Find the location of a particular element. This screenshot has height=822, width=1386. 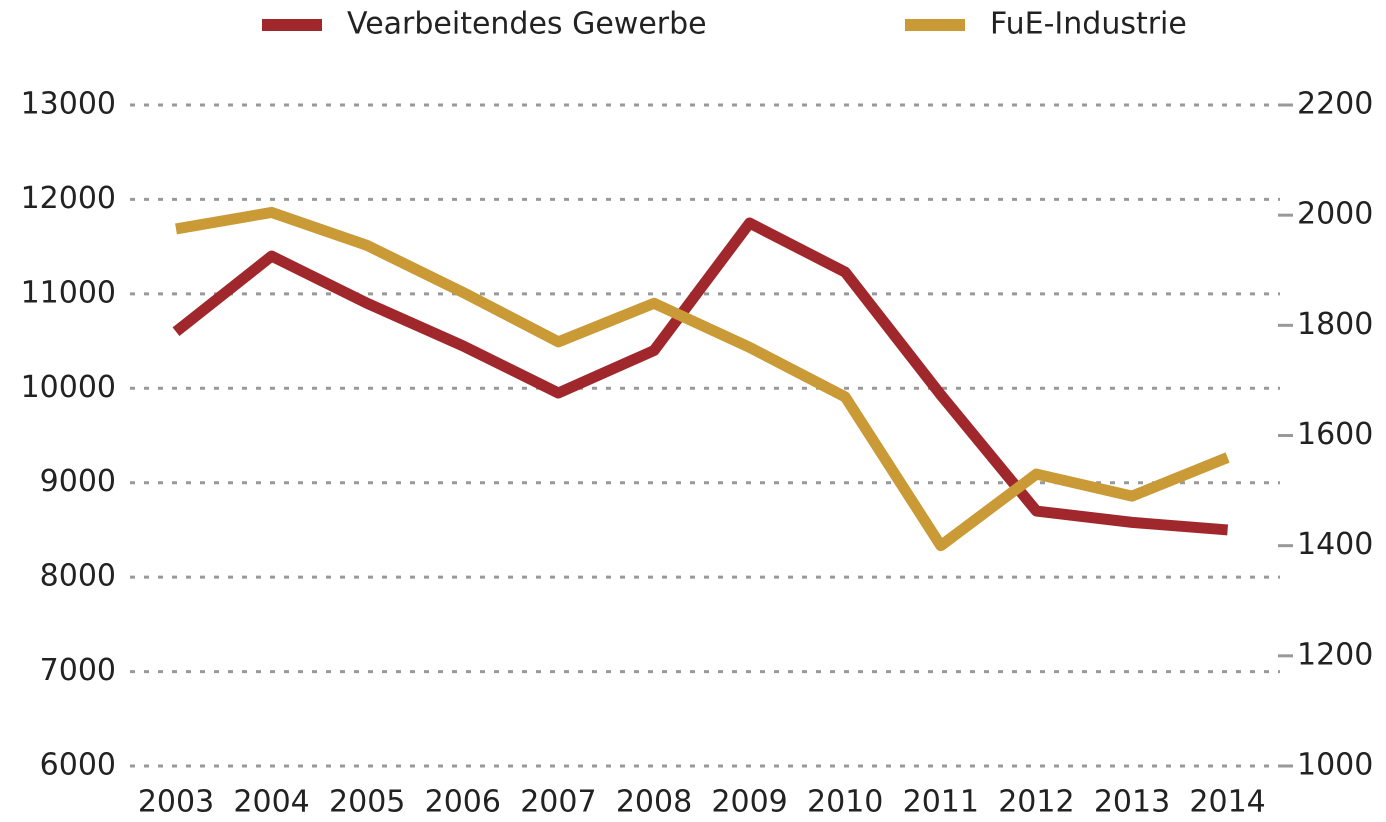

y2-tick-label: 2200 is located at coordinates (1335, 104).